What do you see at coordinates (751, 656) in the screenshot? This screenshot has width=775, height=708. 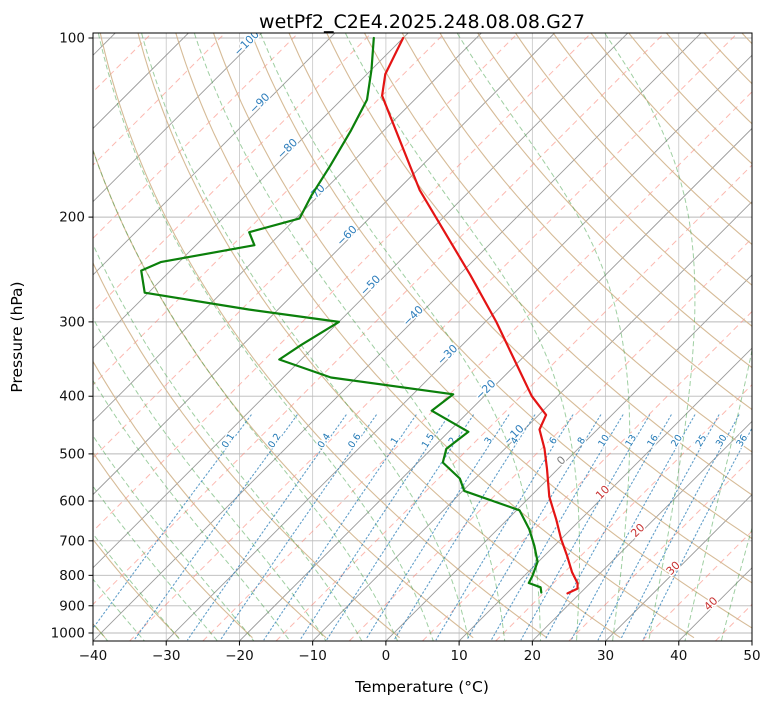 I see `x-tick-label: 50` at bounding box center [751, 656].